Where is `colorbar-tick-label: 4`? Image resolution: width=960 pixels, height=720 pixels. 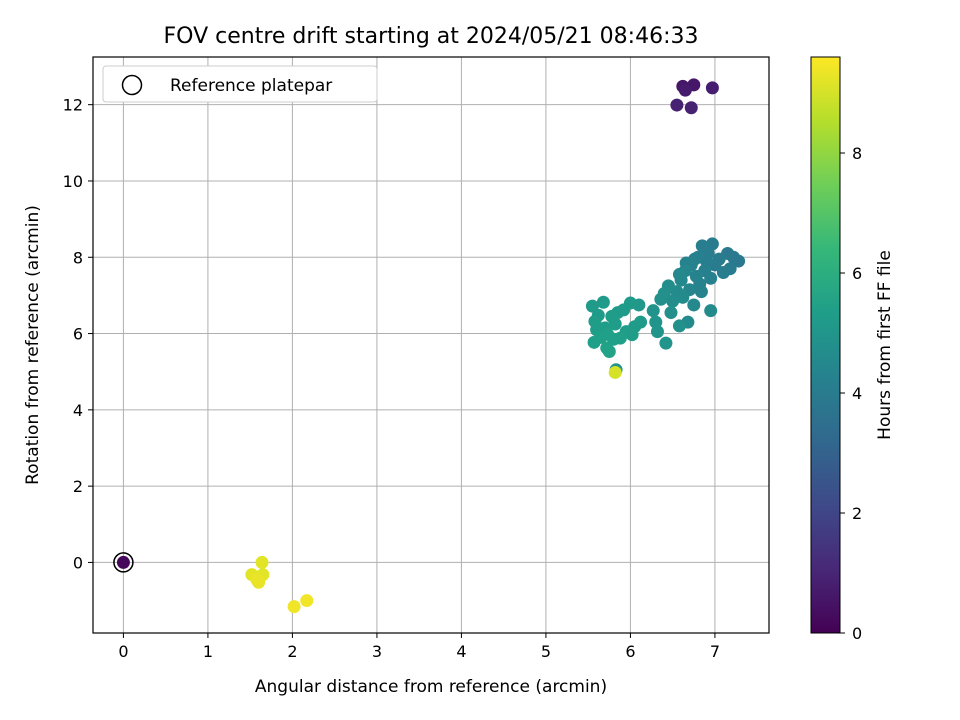
colorbar-tick-label: 4 is located at coordinates (857, 393).